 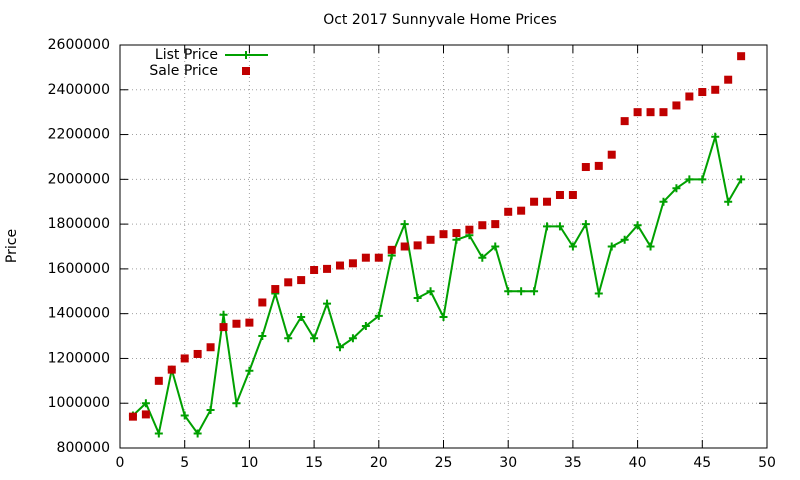 What do you see at coordinates (79, 135) in the screenshot?
I see `y-tick-label: 2200000` at bounding box center [79, 135].